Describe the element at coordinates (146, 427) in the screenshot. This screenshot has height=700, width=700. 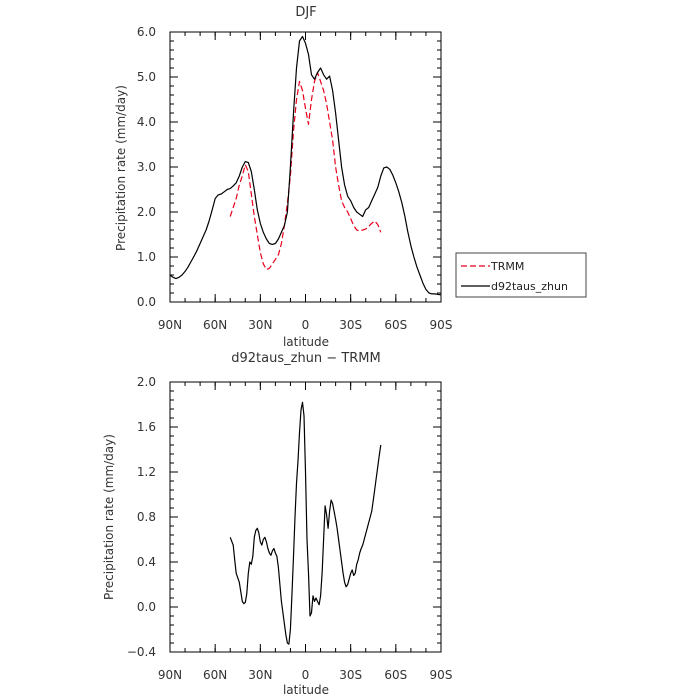
I see `y-tick-label: 1.6` at that location.